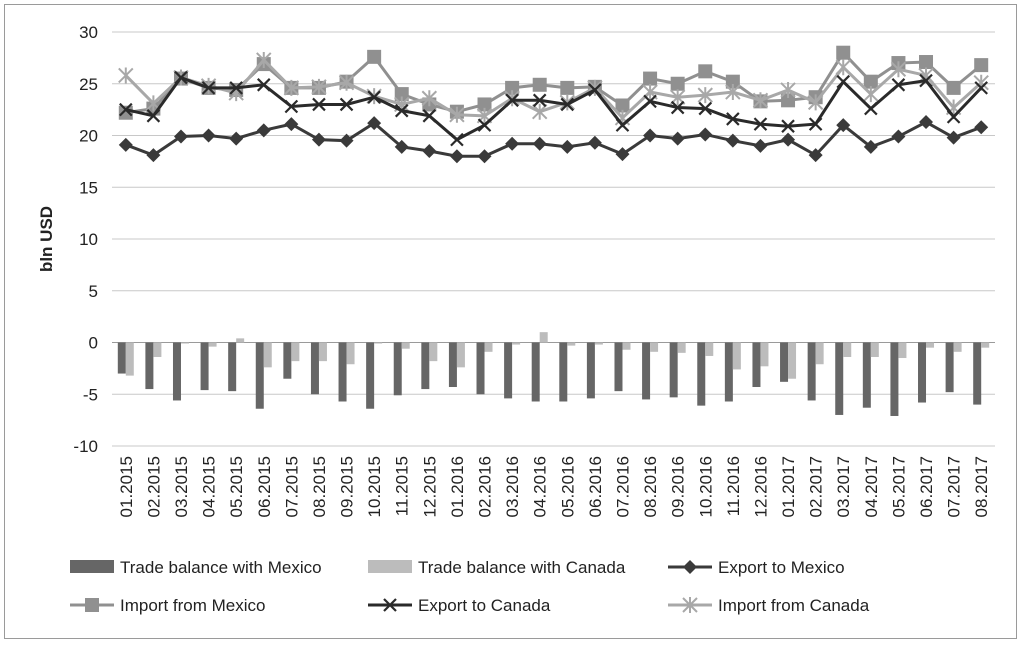 The height and width of the screenshot is (645, 1023). I want to click on legend-label: Trade balance with Mexico, so click(221, 567).